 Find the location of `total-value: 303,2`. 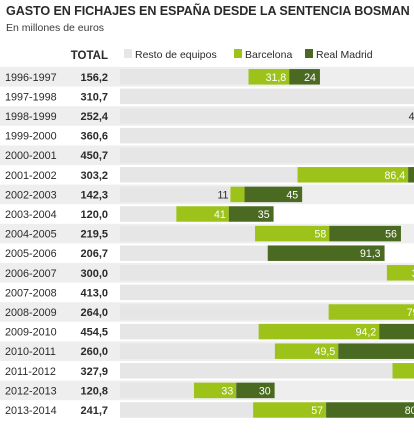

total-value: 303,2 is located at coordinates (94, 176).